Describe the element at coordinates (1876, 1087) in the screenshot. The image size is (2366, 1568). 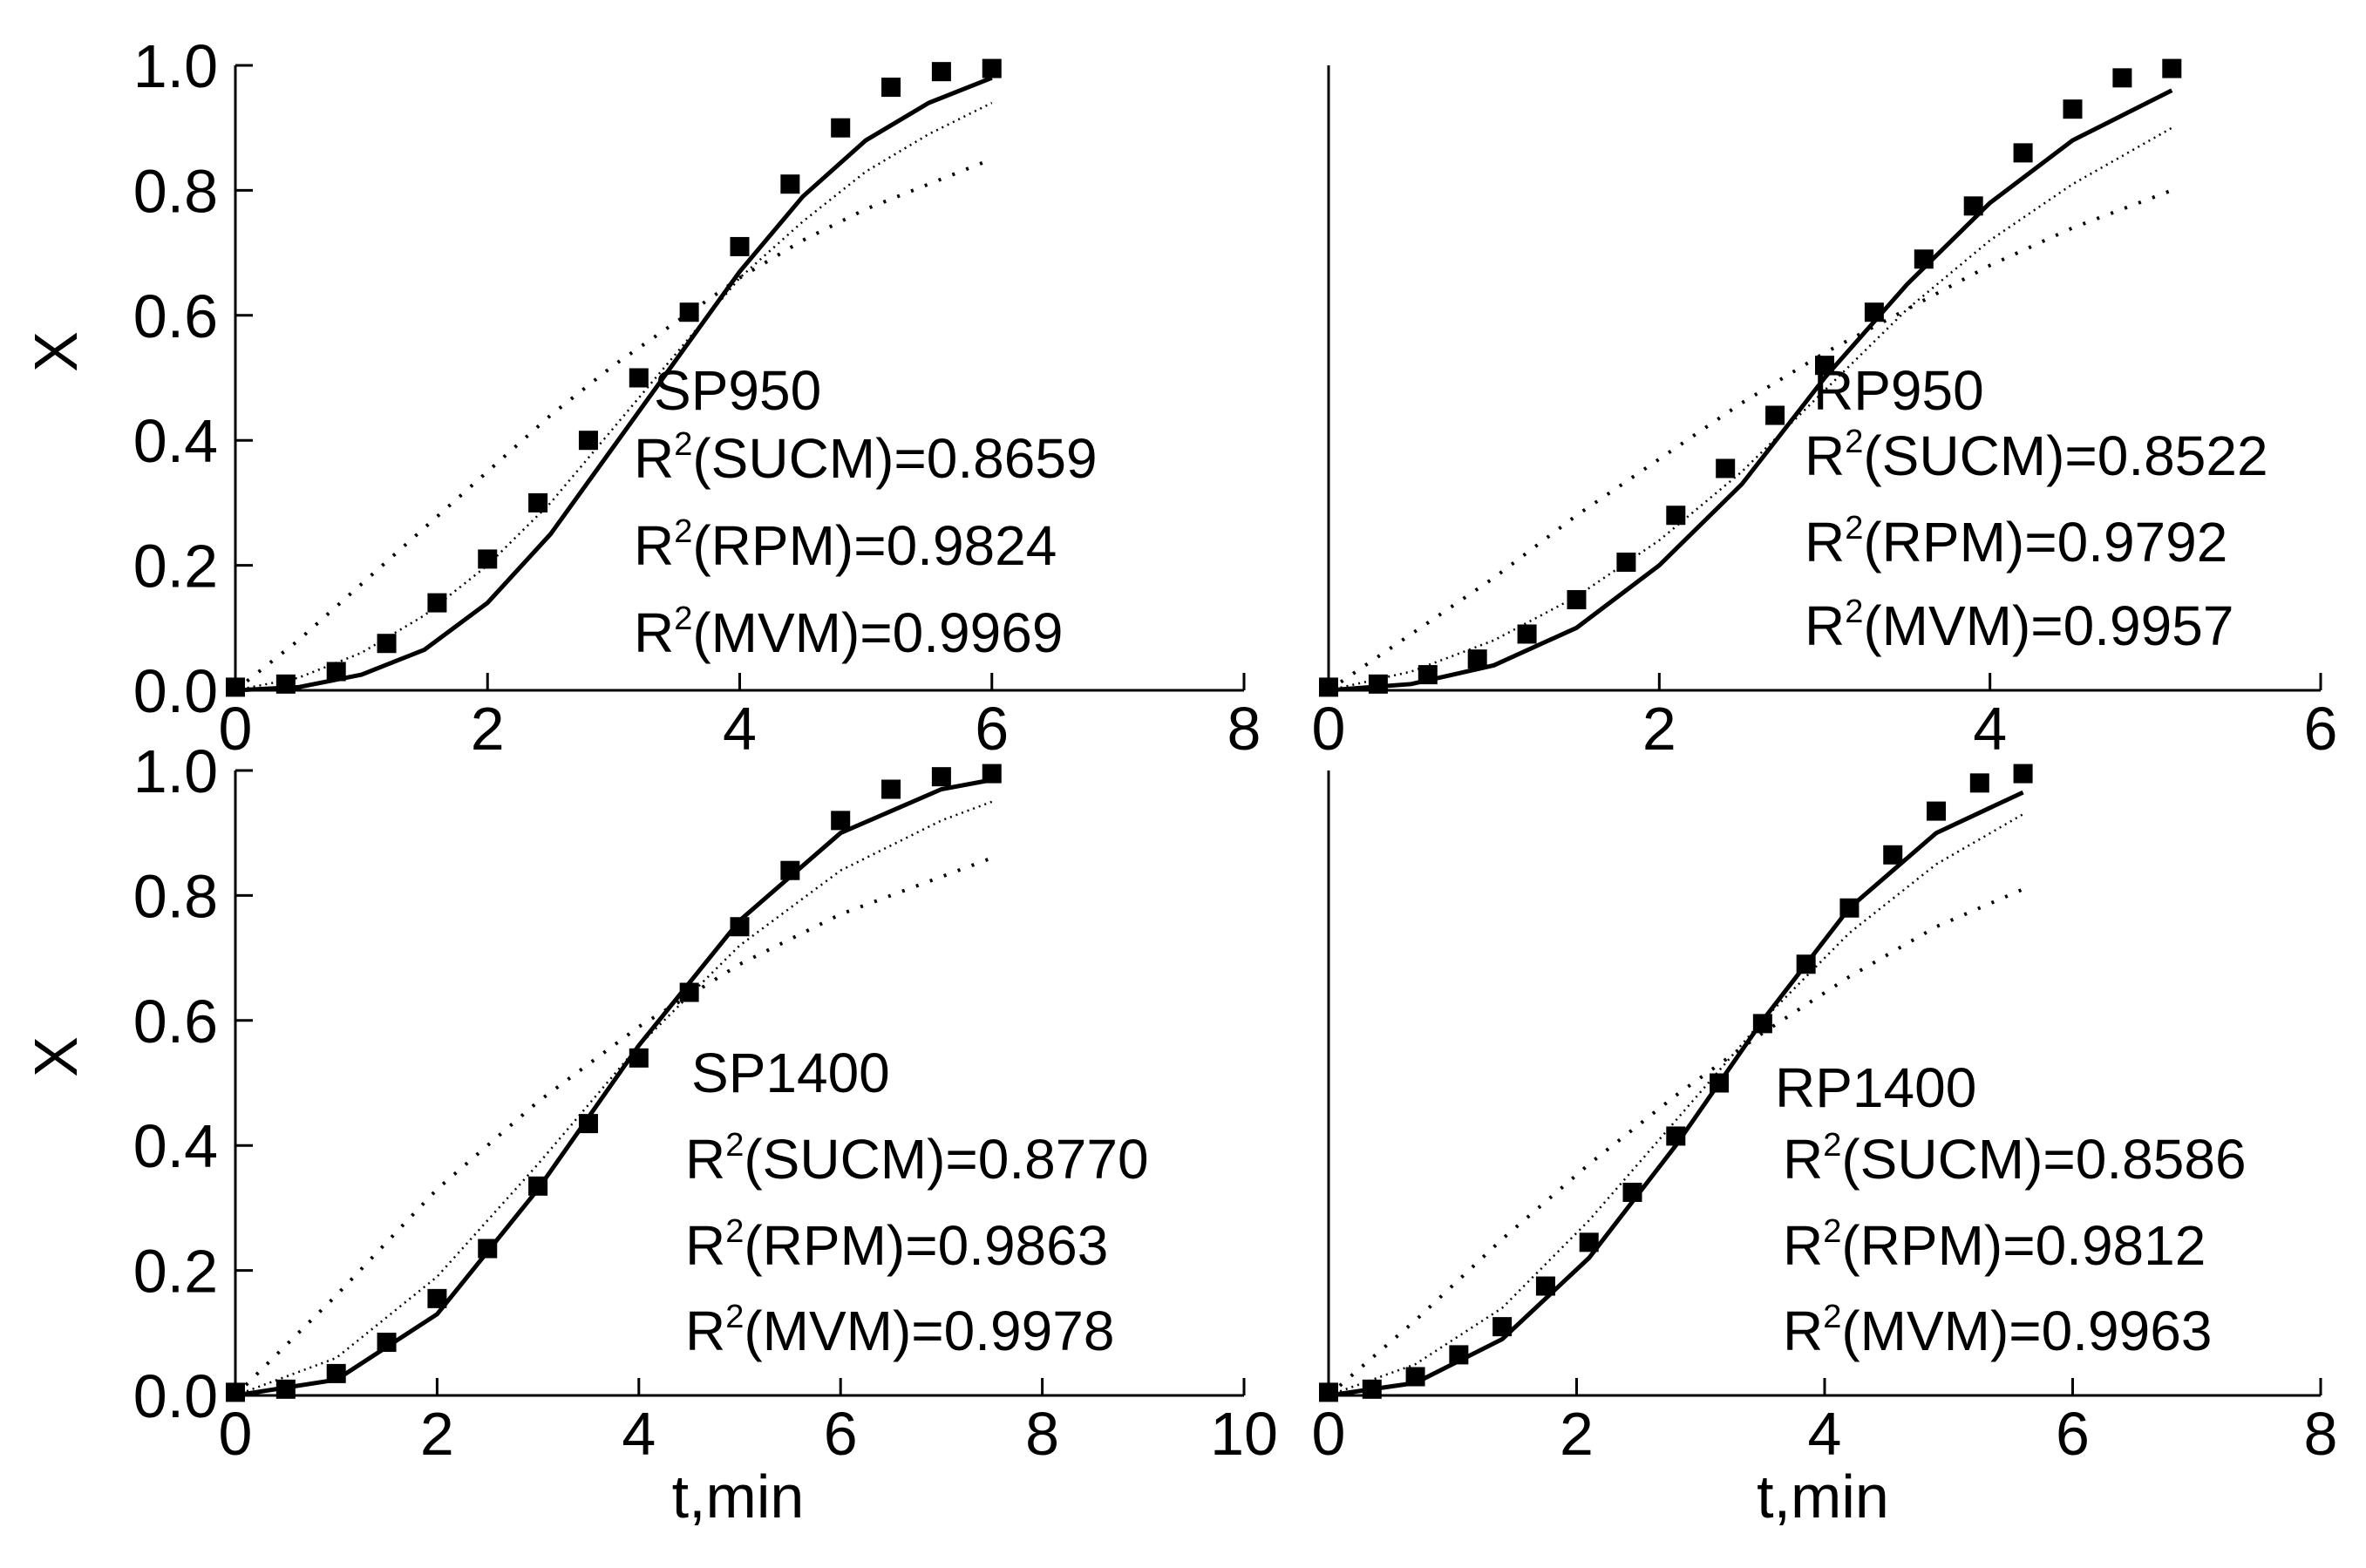
I see `panel-label: RP1400` at that location.